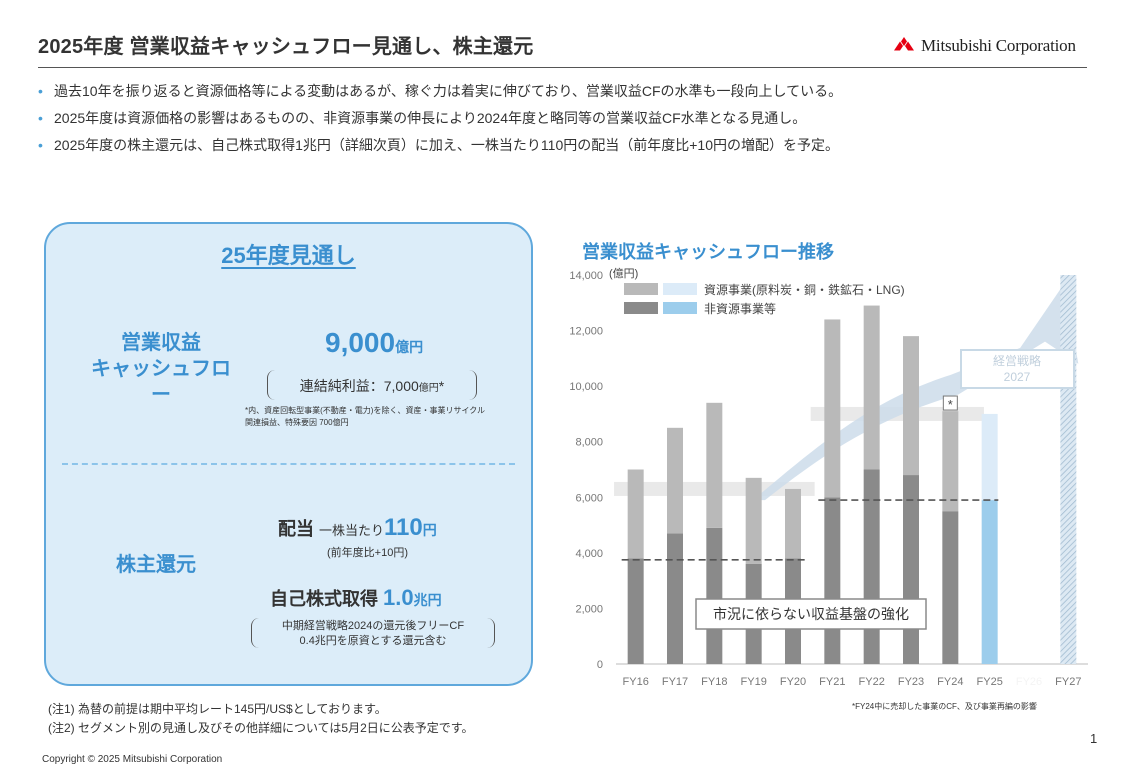  I want to click on chart-footnote: *FY24中に売却した事業のCF、及び事業再編の影響, so click(944, 706).